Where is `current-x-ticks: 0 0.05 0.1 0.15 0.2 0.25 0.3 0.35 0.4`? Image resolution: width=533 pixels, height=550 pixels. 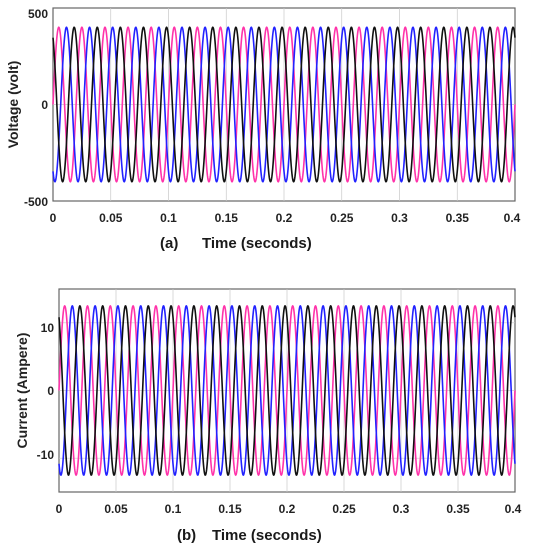 current-x-ticks: 0 0.05 0.1 0.15 0.2 0.25 0.3 0.35 0.4 is located at coordinates (289, 509).